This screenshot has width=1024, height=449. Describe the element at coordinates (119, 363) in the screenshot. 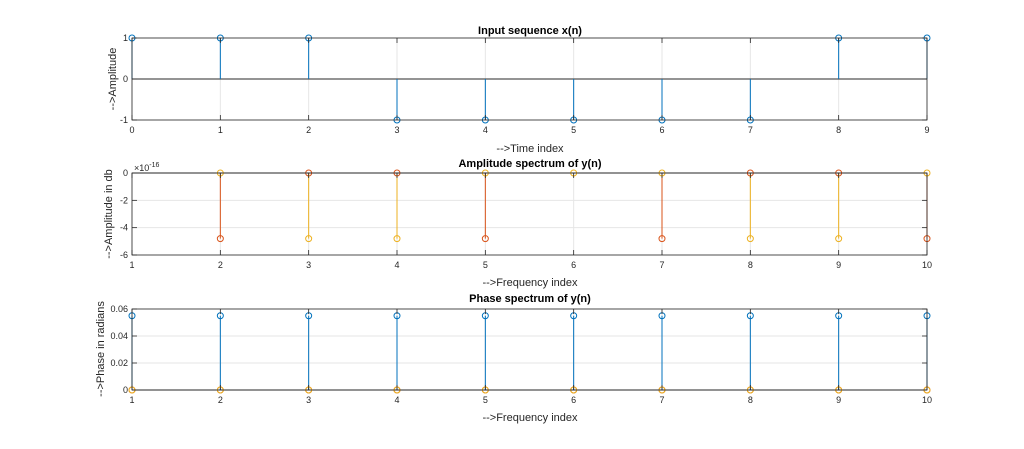

I see `y-tick-label: 0.02` at that location.